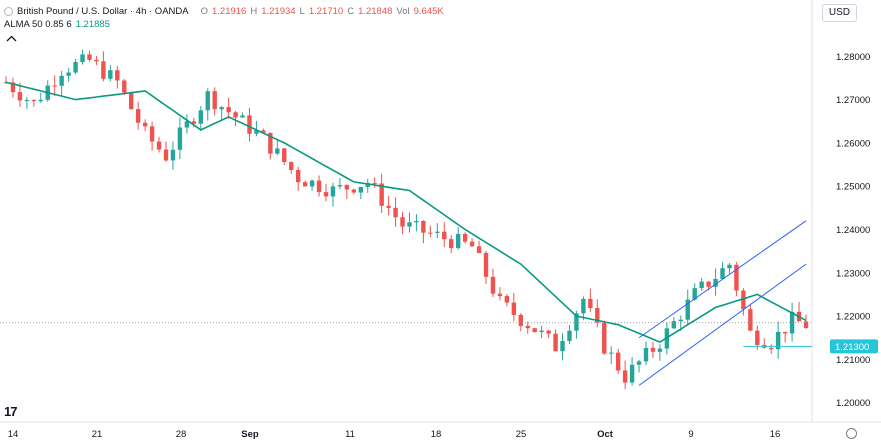 Image resolution: width=881 pixels, height=448 pixels. Describe the element at coordinates (853, 403) in the screenshot. I see `y-tick-label: 1.20000` at that location.